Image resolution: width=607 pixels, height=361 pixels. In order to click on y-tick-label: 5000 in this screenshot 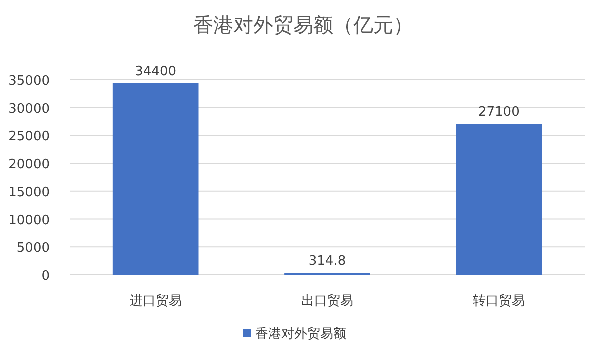, I will do `click(33, 248)`.